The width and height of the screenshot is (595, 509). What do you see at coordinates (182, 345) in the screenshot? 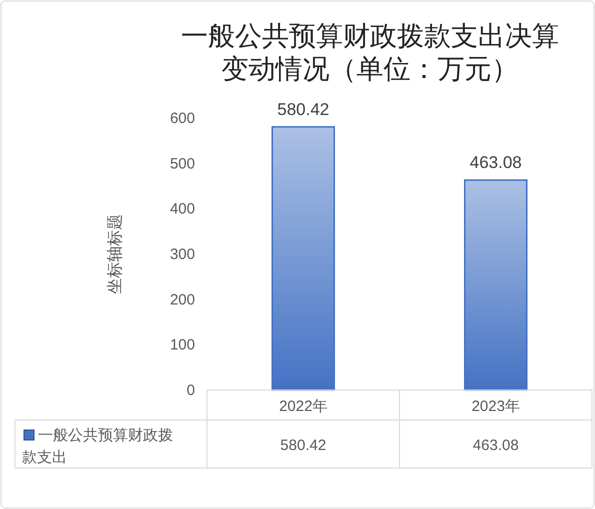
I see `y-tick-label: 100` at bounding box center [182, 345].